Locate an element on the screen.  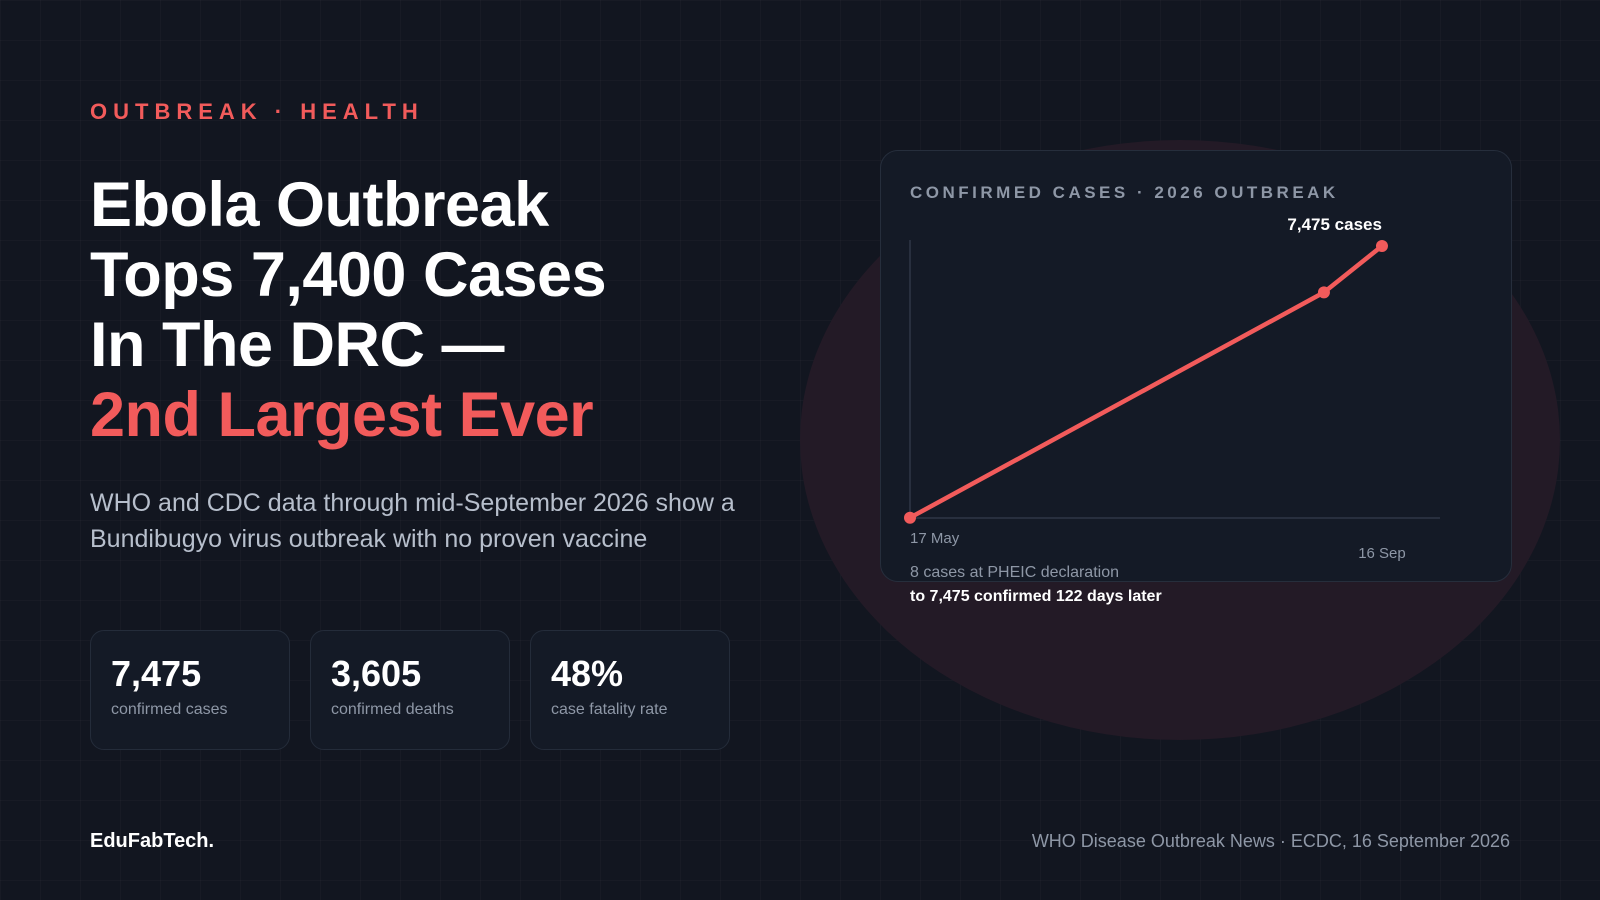
x-tick-label: 17 May is located at coordinates (935, 538).